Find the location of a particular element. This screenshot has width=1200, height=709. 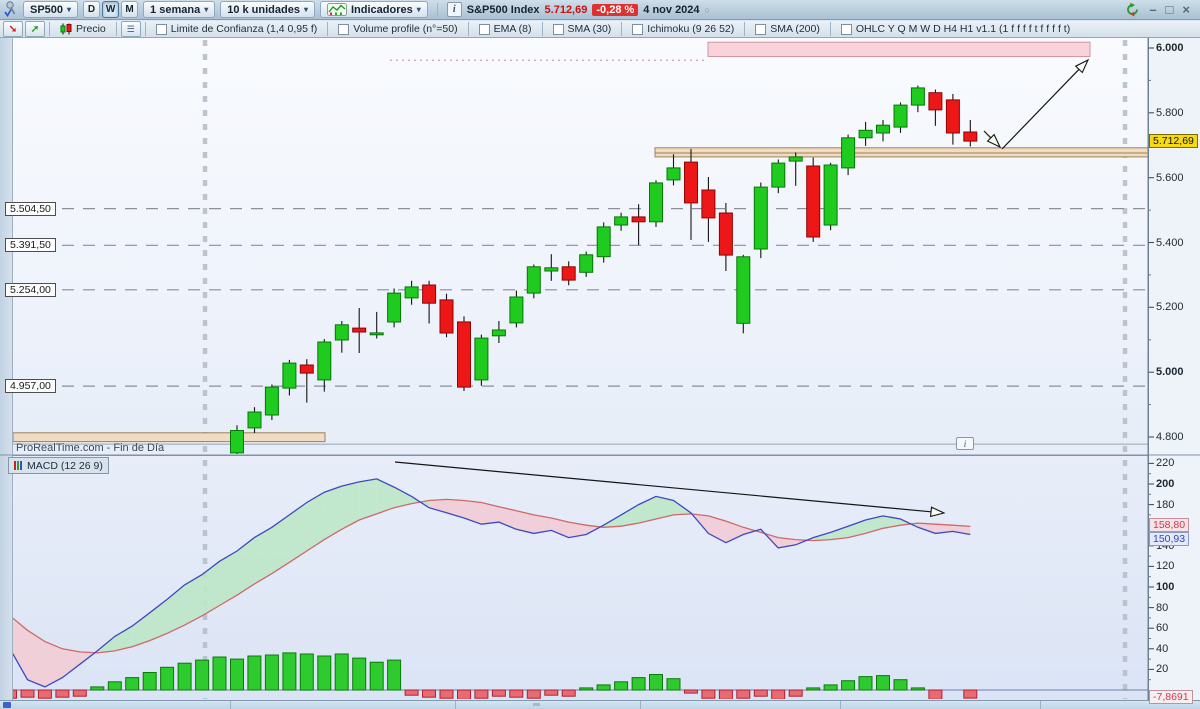

info-icon: i is located at coordinates (454, 9).